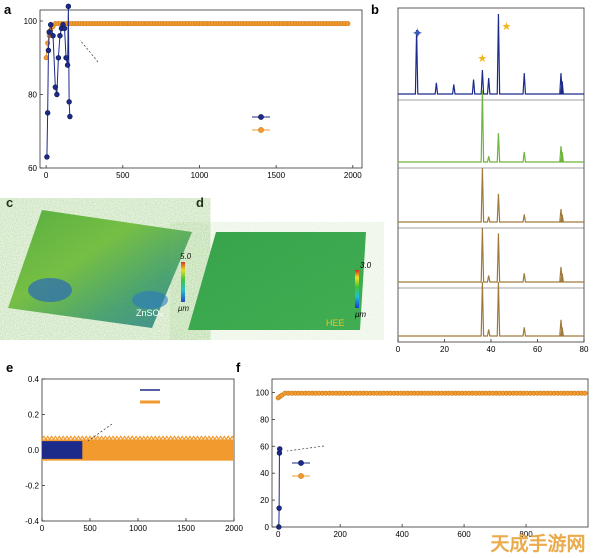 Image resolution: width=596 pixels, height=558 pixels. I want to click on panel-d-surface-image: 3.0 μm HEE, so click(280, 281).